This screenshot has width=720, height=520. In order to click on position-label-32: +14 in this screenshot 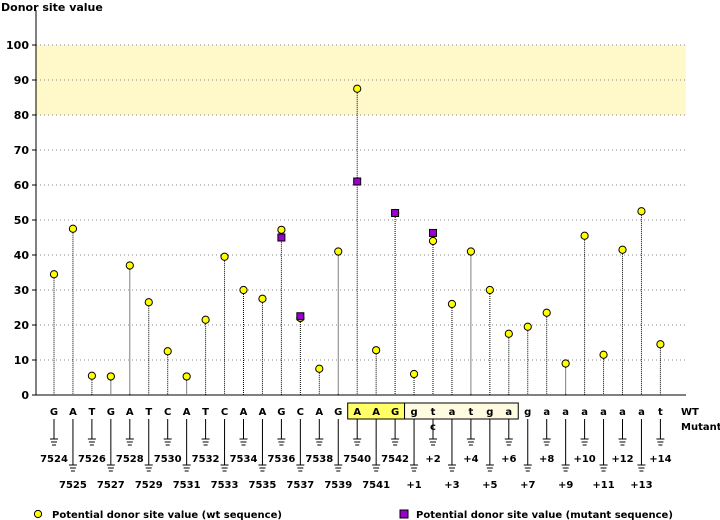, I will do `click(660, 459)`.